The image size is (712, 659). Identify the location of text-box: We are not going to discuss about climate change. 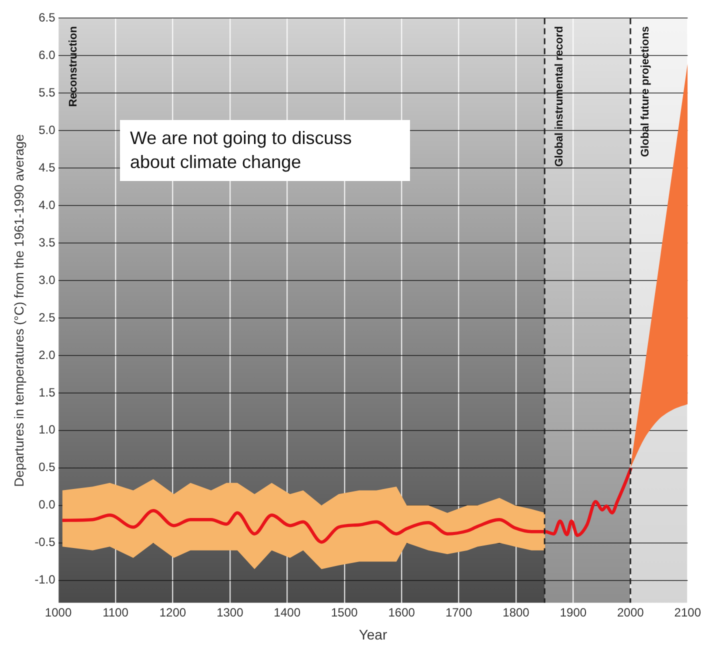
(265, 150).